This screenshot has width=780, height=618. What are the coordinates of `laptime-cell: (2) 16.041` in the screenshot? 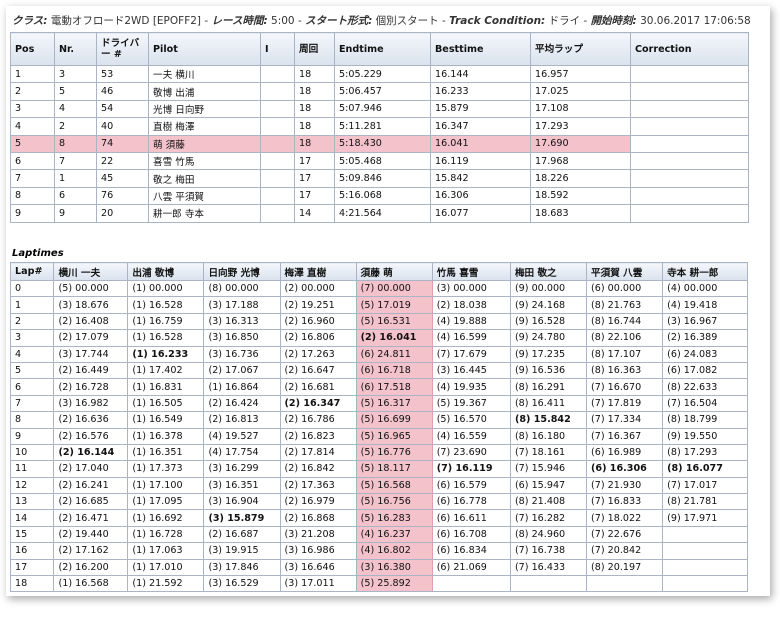 It's located at (394, 338).